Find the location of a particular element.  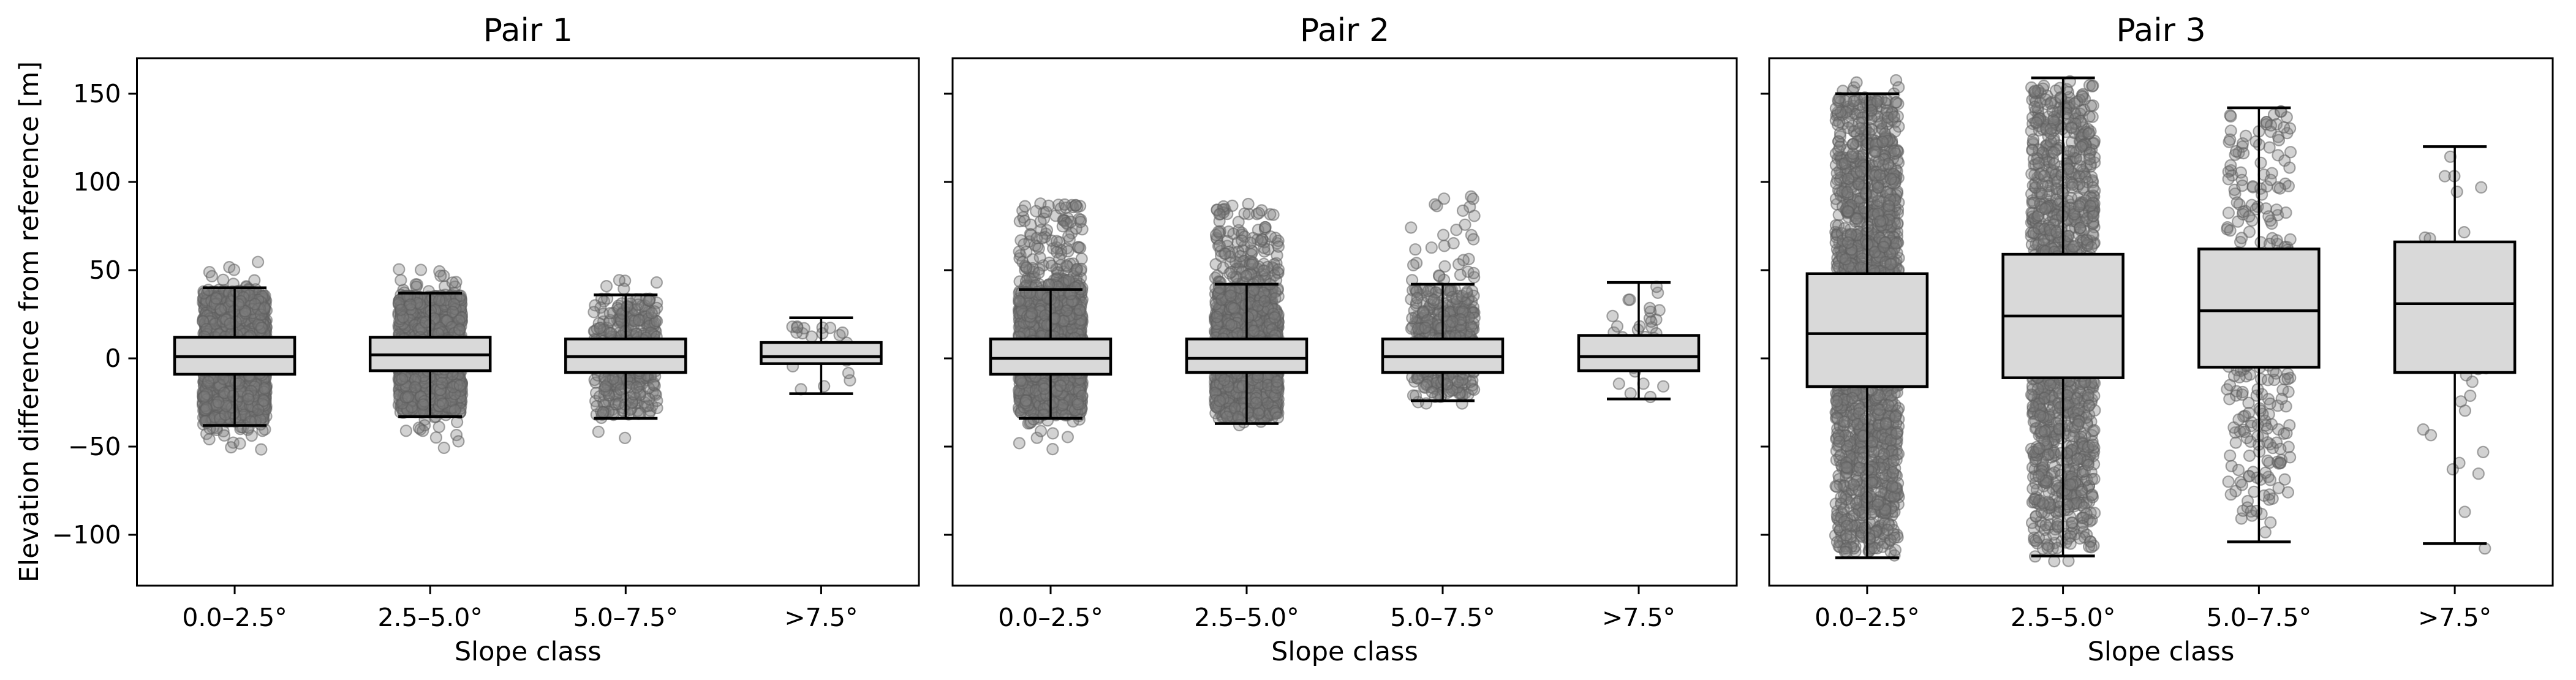

y-tick-label: −100 is located at coordinates (86, 535).